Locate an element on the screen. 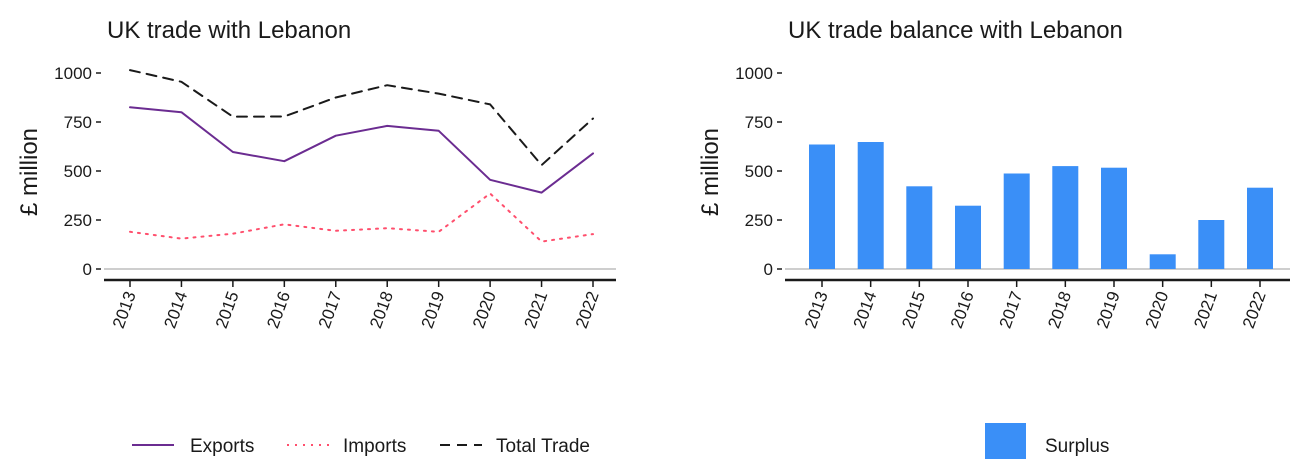 The height and width of the screenshot is (459, 1290). bar-2017 is located at coordinates (1016, 221).